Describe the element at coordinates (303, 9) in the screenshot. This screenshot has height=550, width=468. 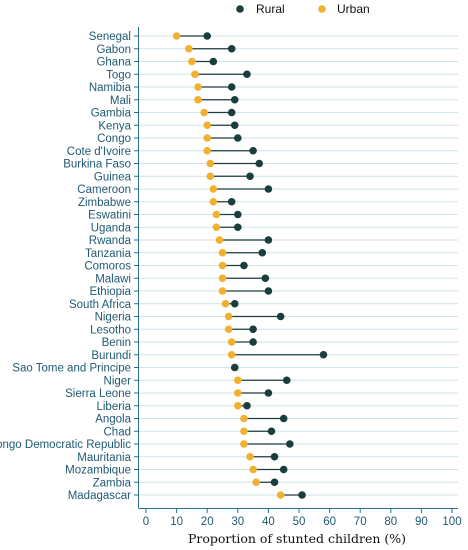
I see `legend: Rural Urban` at that location.